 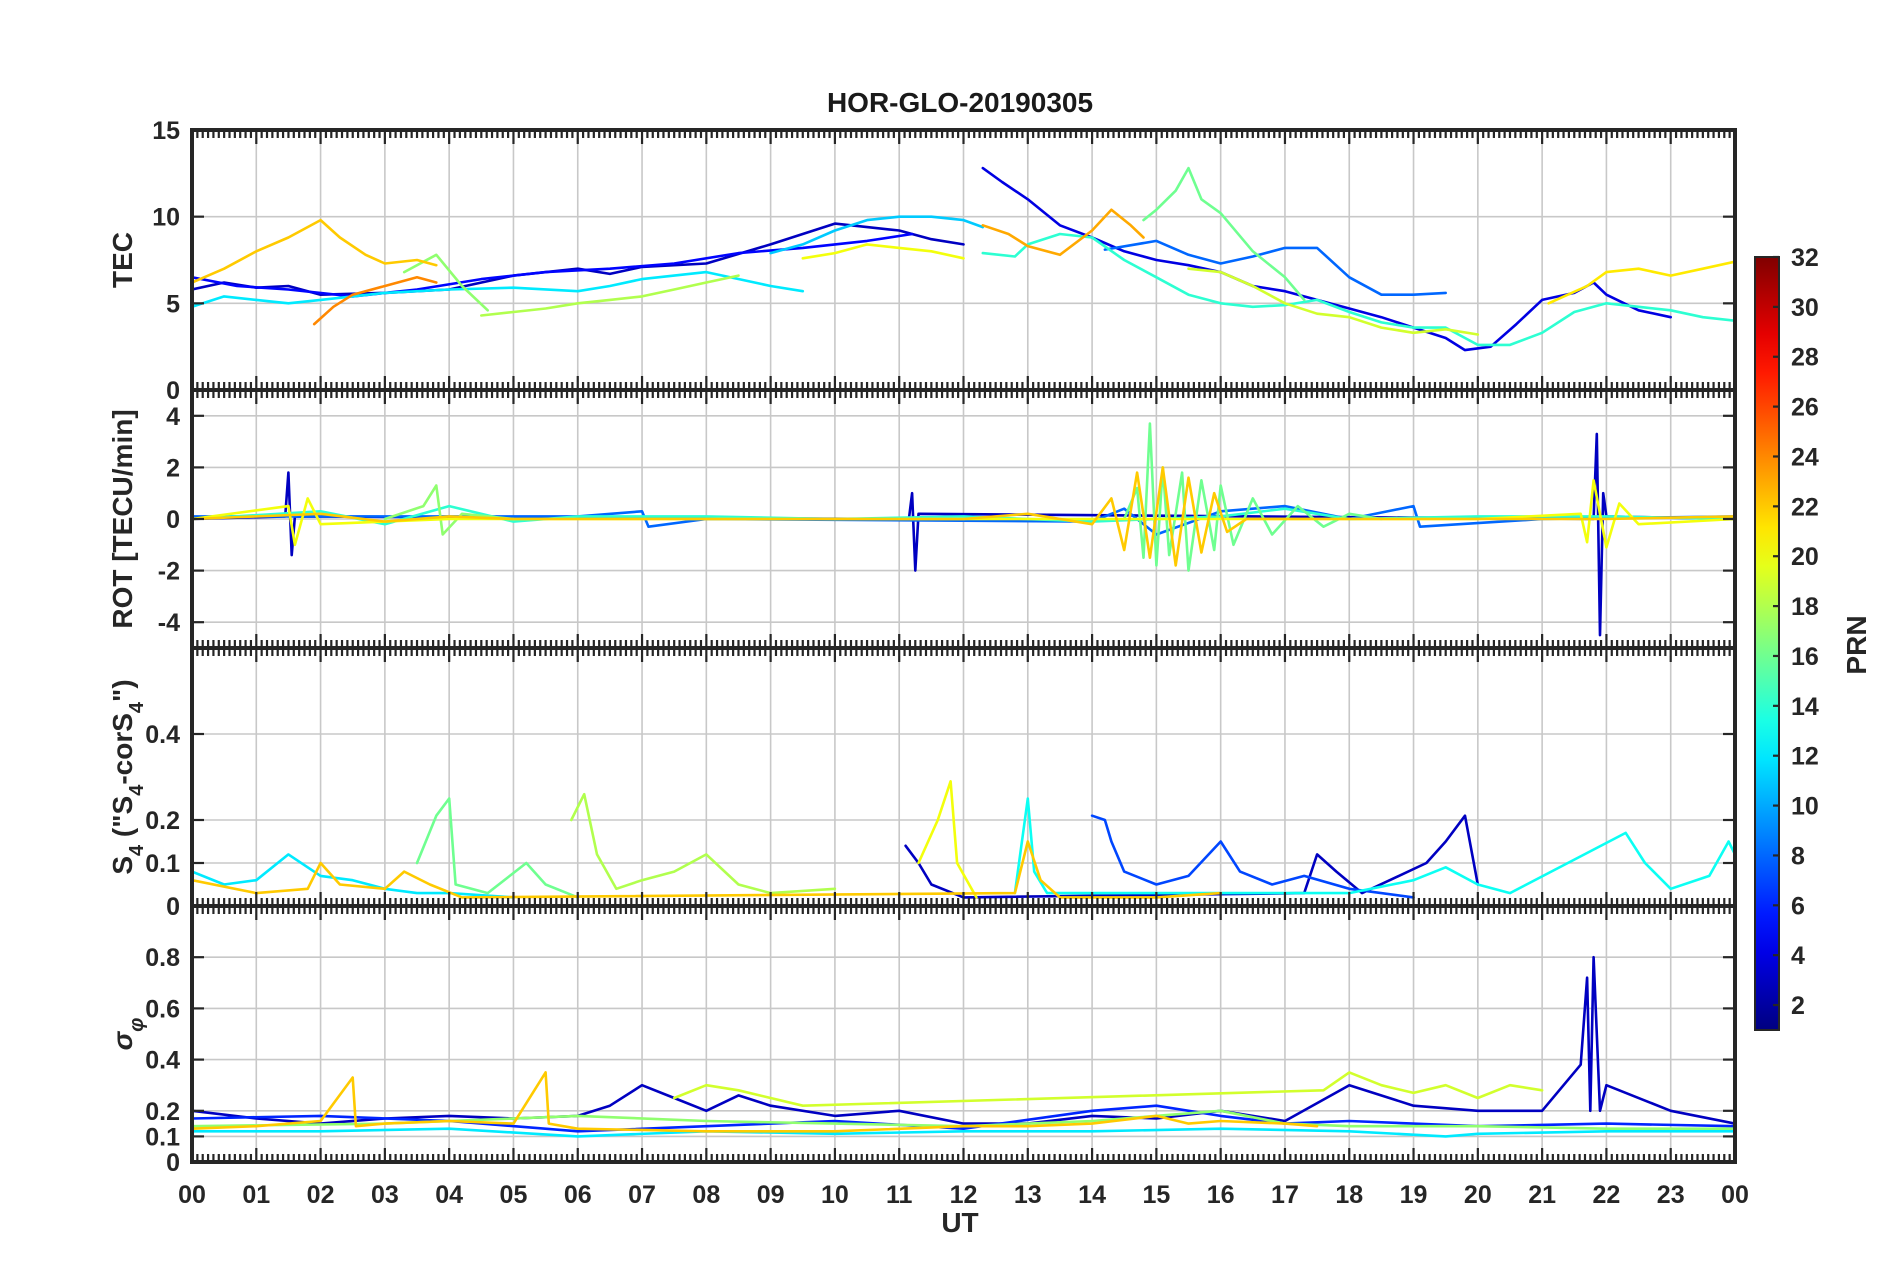 What do you see at coordinates (1607, 1195) in the screenshot?
I see `x-tick-label: 22` at bounding box center [1607, 1195].